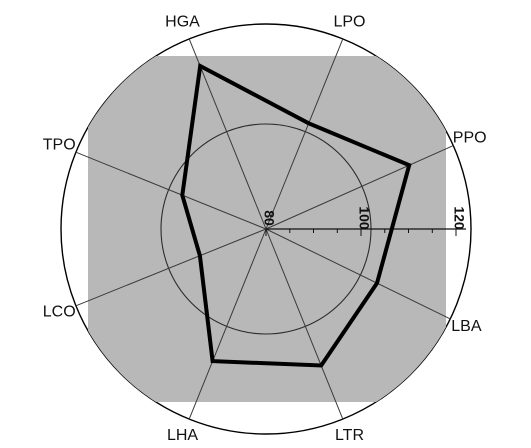  What do you see at coordinates (59, 312) in the screenshot?
I see `axis-label-lco: LCO` at bounding box center [59, 312].